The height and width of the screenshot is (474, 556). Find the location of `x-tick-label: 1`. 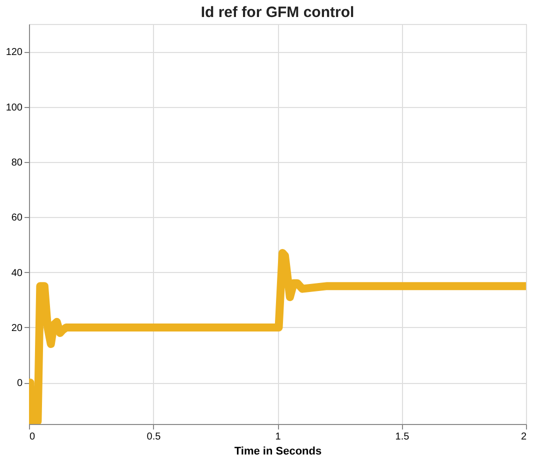

x-tick-label: 1 is located at coordinates (278, 437).